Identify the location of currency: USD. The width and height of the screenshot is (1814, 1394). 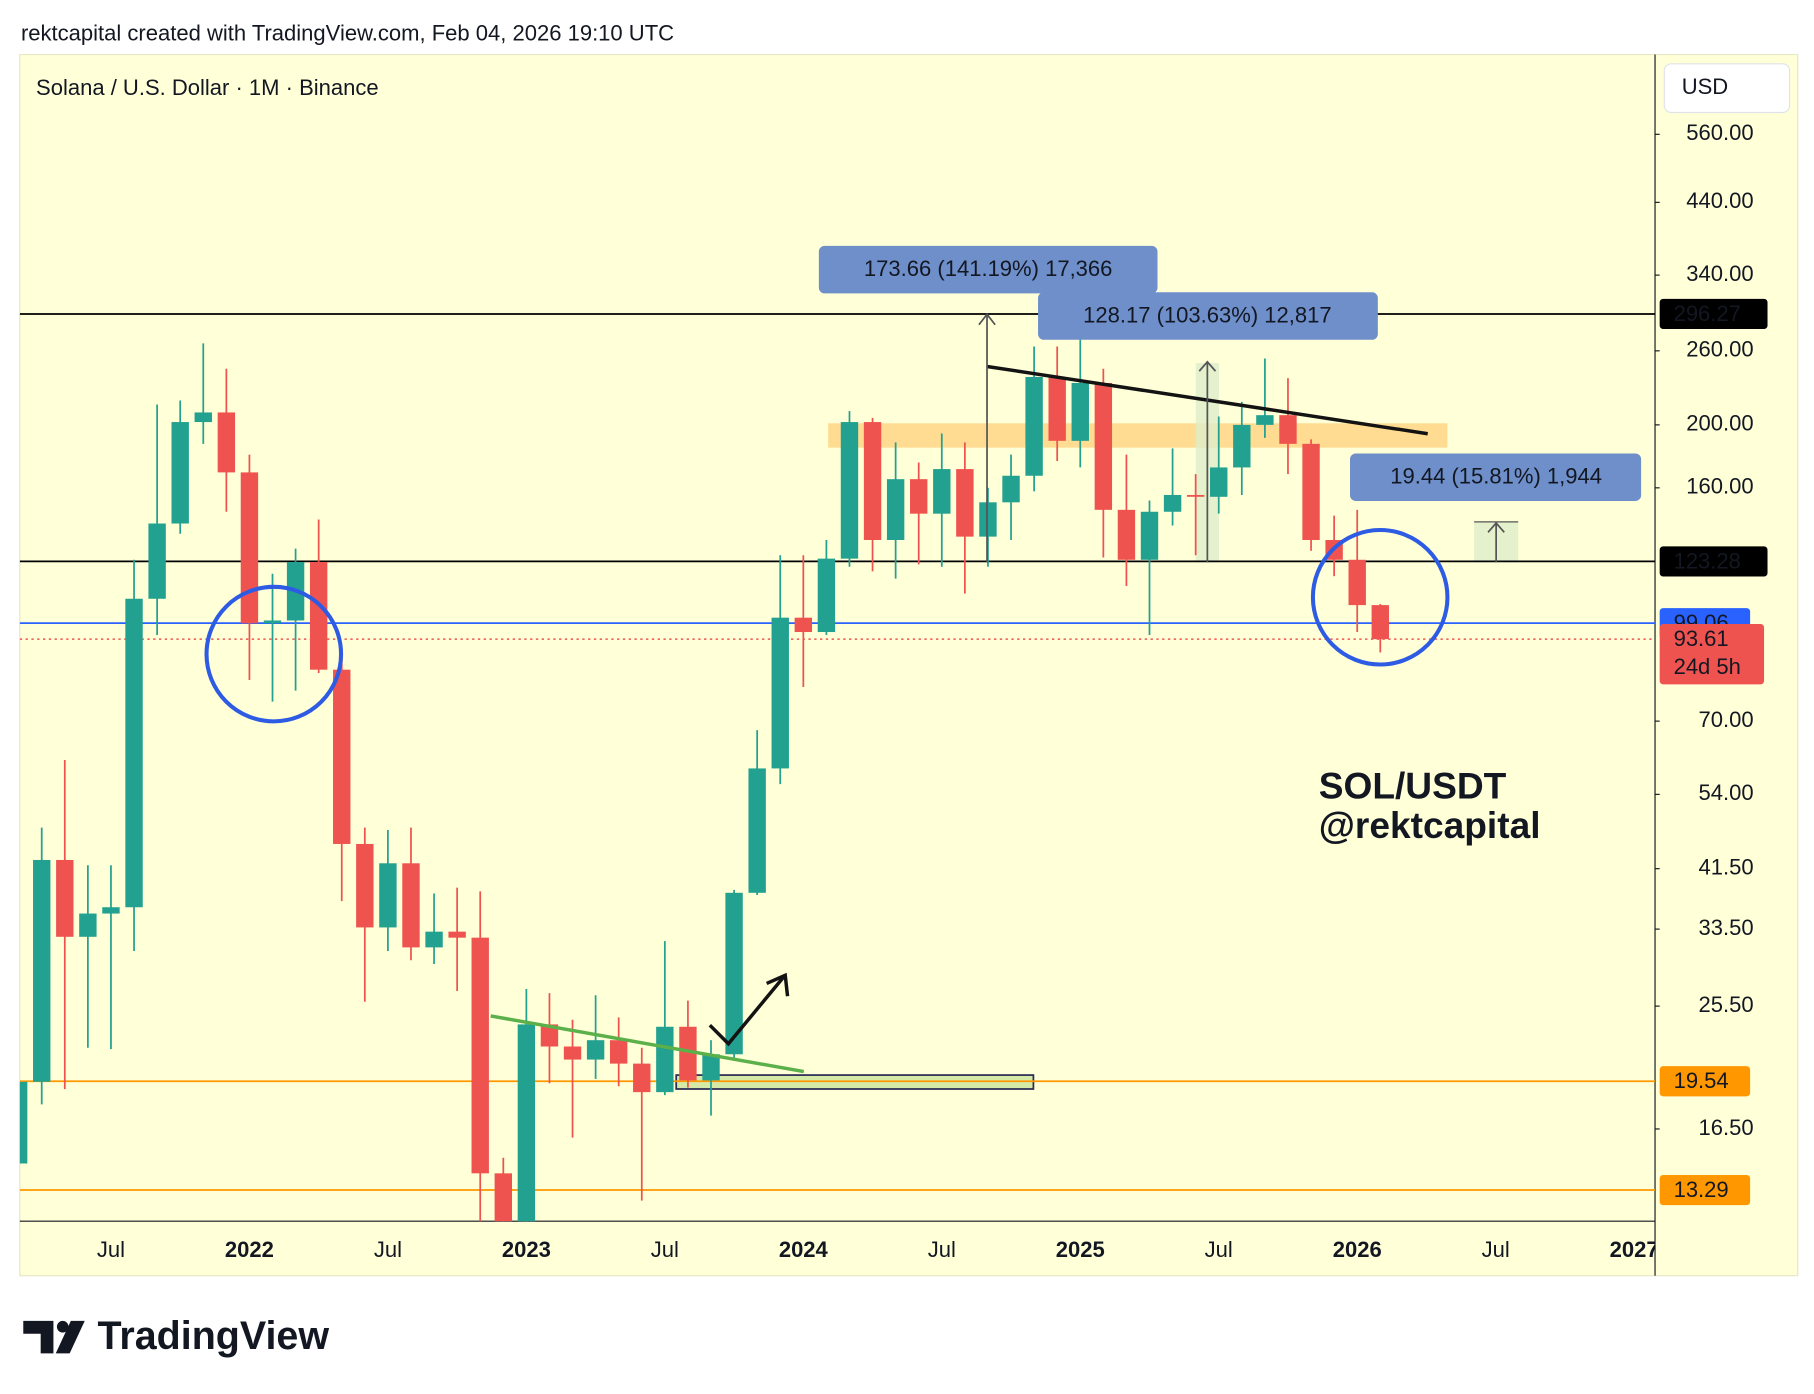
(1705, 86).